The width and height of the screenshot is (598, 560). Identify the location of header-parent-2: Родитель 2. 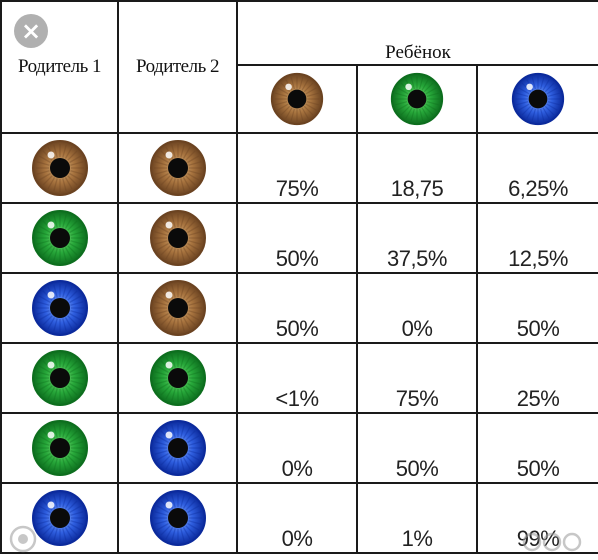
(177, 67).